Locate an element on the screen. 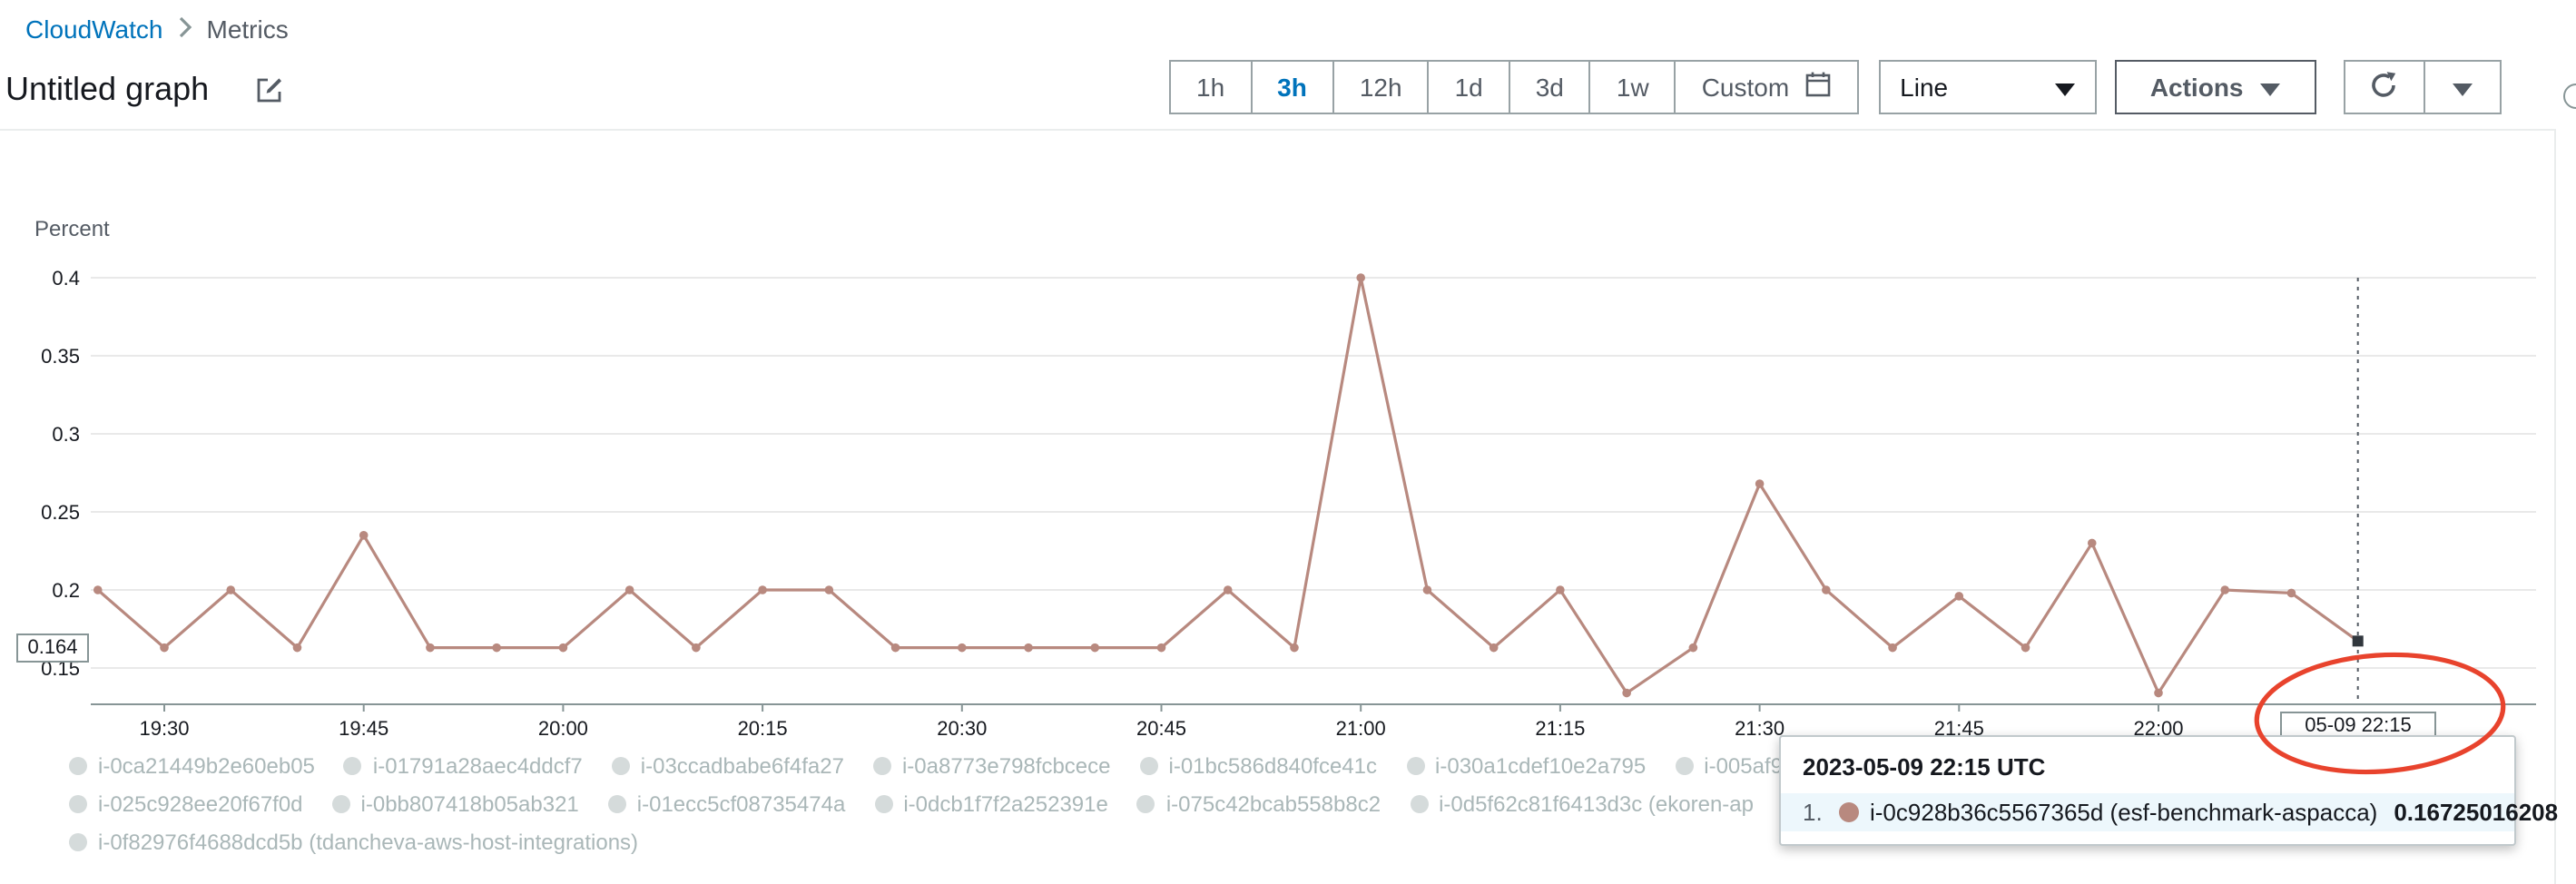  range-1w-button: 1w is located at coordinates (1632, 87).